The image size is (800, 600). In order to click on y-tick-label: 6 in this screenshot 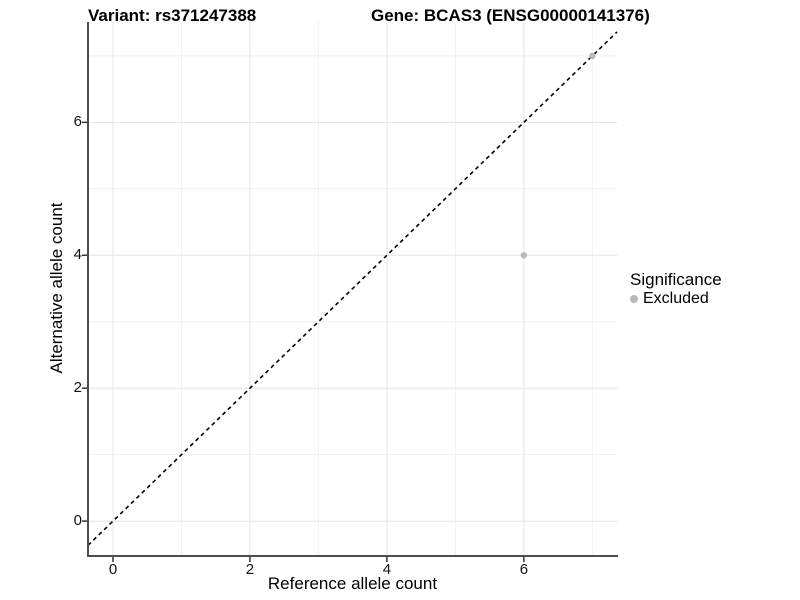, I will do `click(77, 122)`.